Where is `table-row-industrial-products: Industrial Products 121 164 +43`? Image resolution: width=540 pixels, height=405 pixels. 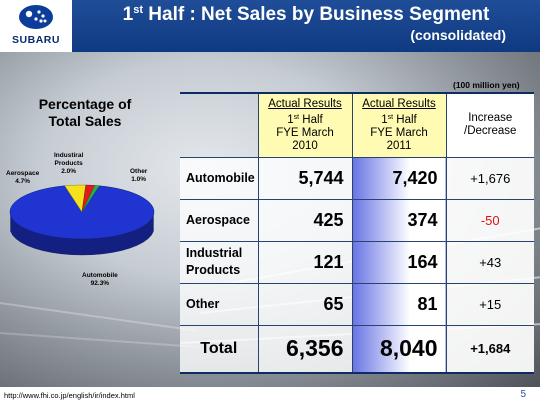
table-row-industrial-products: Industrial Products 121 164 +43 is located at coordinates (357, 262).